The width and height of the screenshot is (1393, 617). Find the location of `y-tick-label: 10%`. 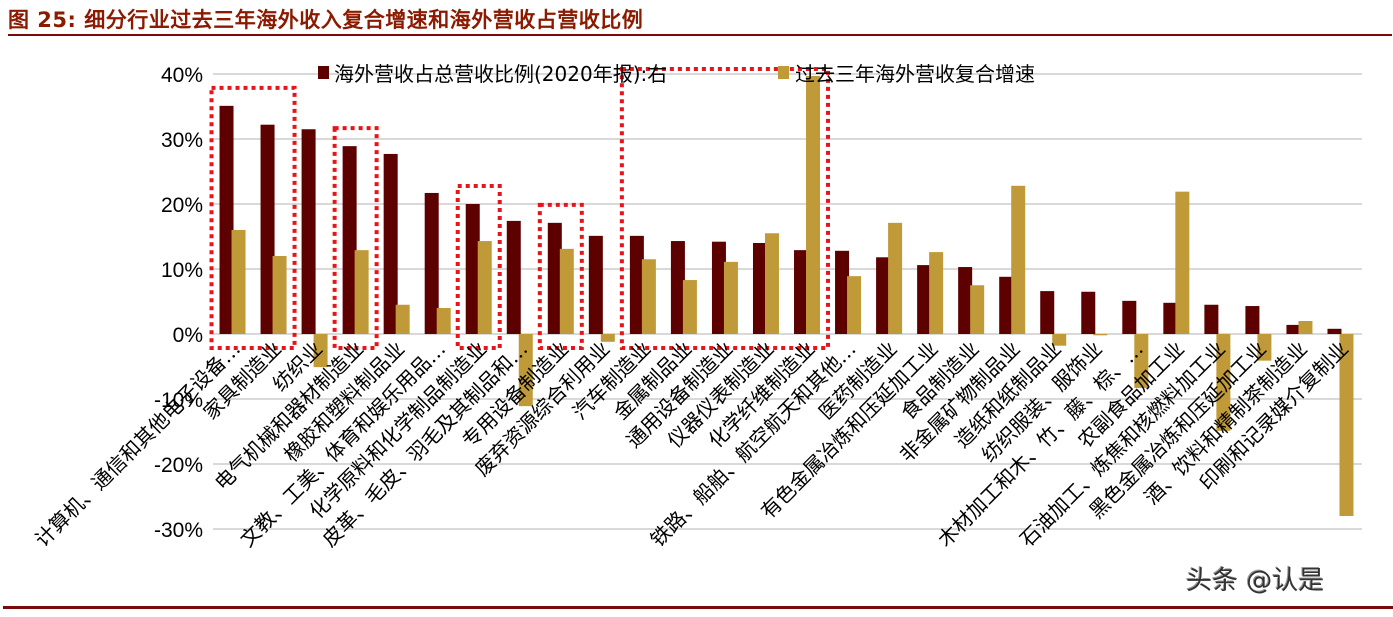

y-tick-label: 10% is located at coordinates (182, 270).